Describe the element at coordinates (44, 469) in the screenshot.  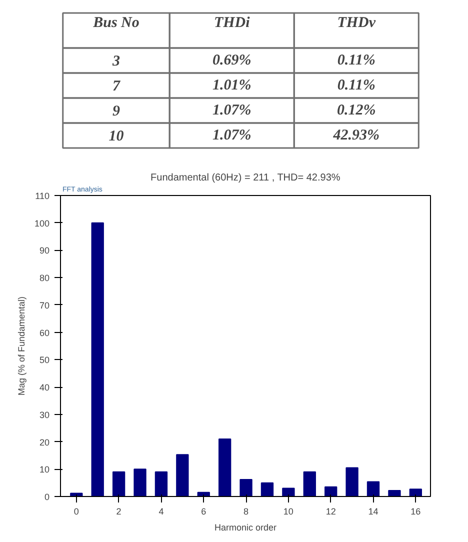
I see `y-tick-label: 10` at that location.